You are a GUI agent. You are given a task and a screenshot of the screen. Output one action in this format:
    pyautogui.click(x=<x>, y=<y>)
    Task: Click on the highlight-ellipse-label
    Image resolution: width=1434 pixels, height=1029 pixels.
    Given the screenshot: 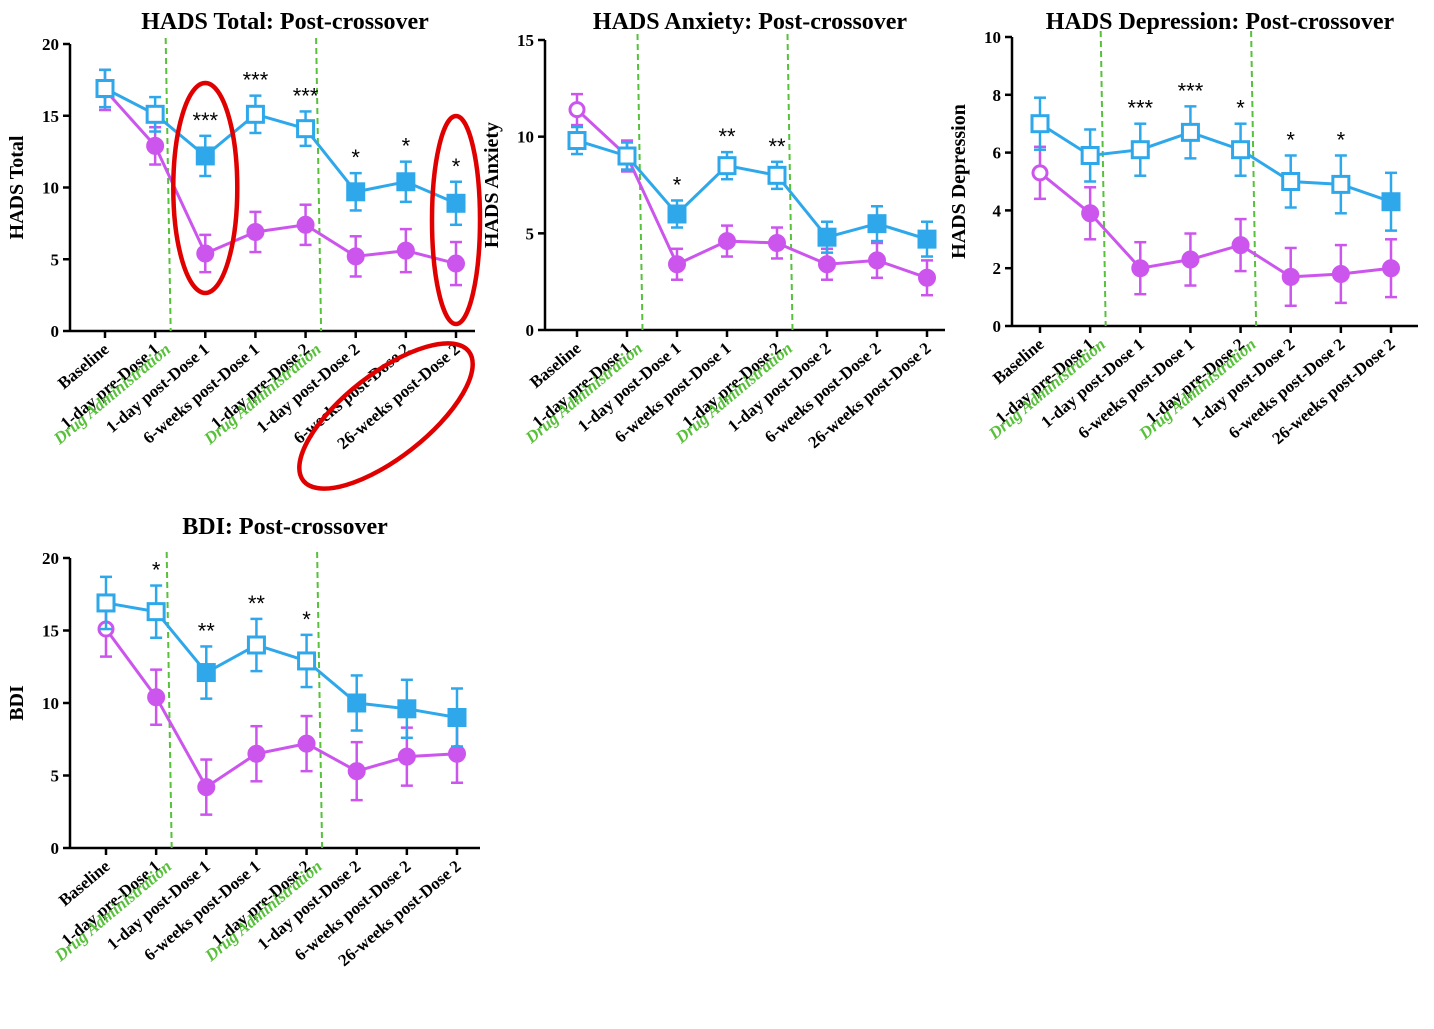 What is the action you would take?
    pyautogui.click(x=386, y=416)
    